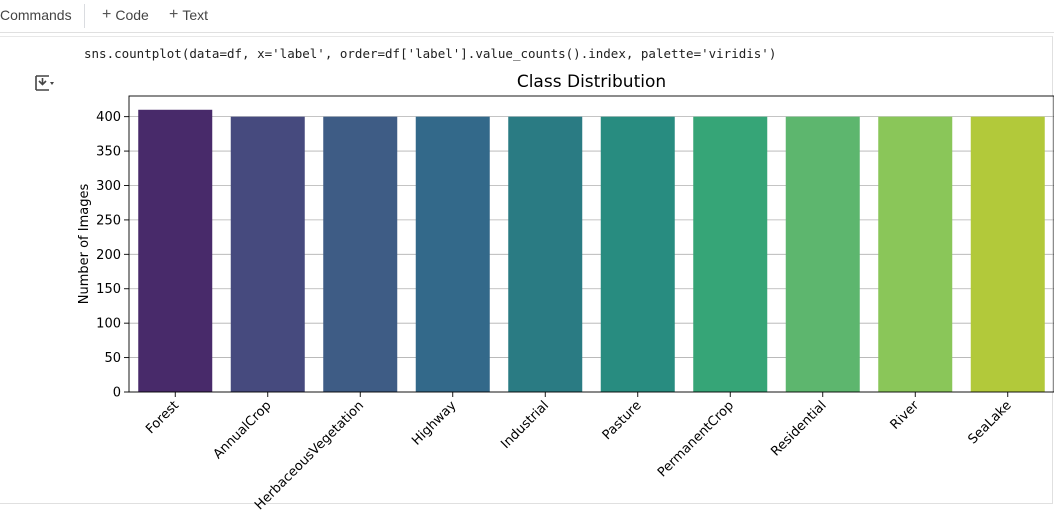 This screenshot has width=1054, height=513. What do you see at coordinates (798, 428) in the screenshot?
I see `x-tick-label: Residential` at bounding box center [798, 428].